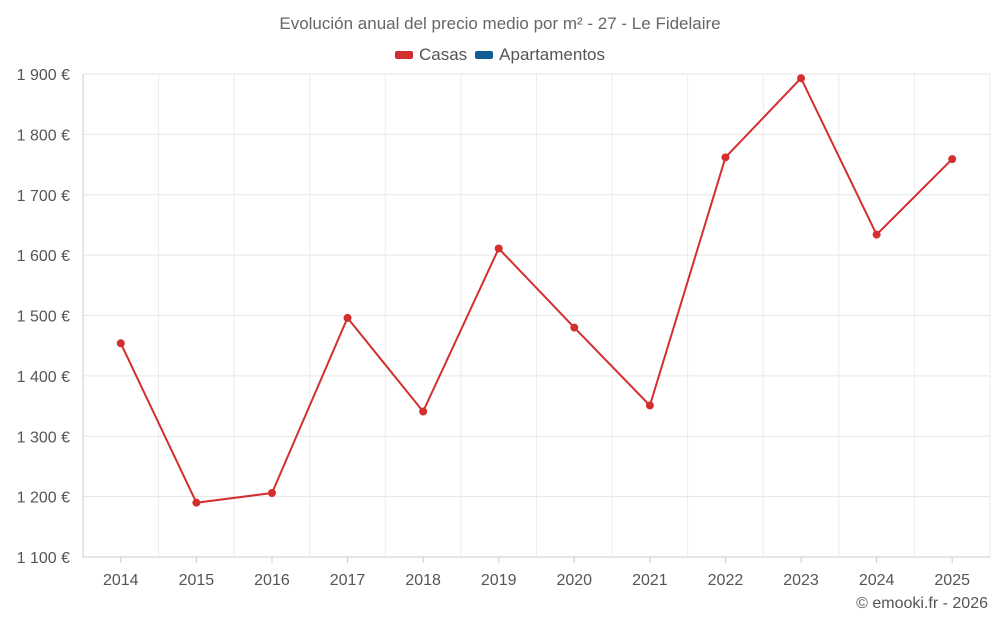 This screenshot has height=625, width=1000. What do you see at coordinates (876, 234) in the screenshot?
I see `data-point-casas: 2024: 1634 €` at bounding box center [876, 234].